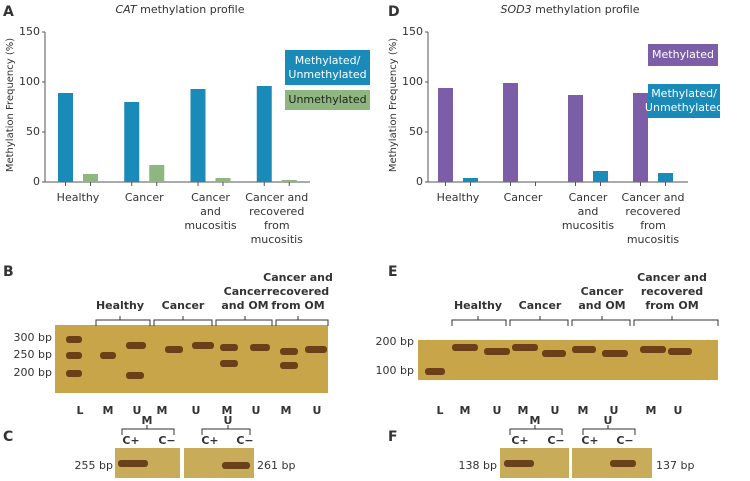 This screenshot has height=481, width=750. What do you see at coordinates (276, 465) in the screenshot?
I see `size-label: 261 bp` at bounding box center [276, 465].